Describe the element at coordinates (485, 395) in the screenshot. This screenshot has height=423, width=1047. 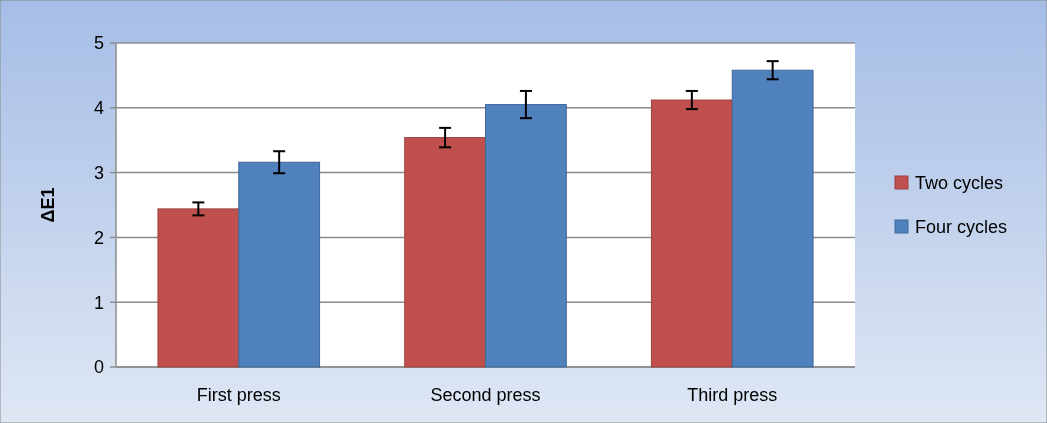
I see `x-tick-label: Second press` at that location.